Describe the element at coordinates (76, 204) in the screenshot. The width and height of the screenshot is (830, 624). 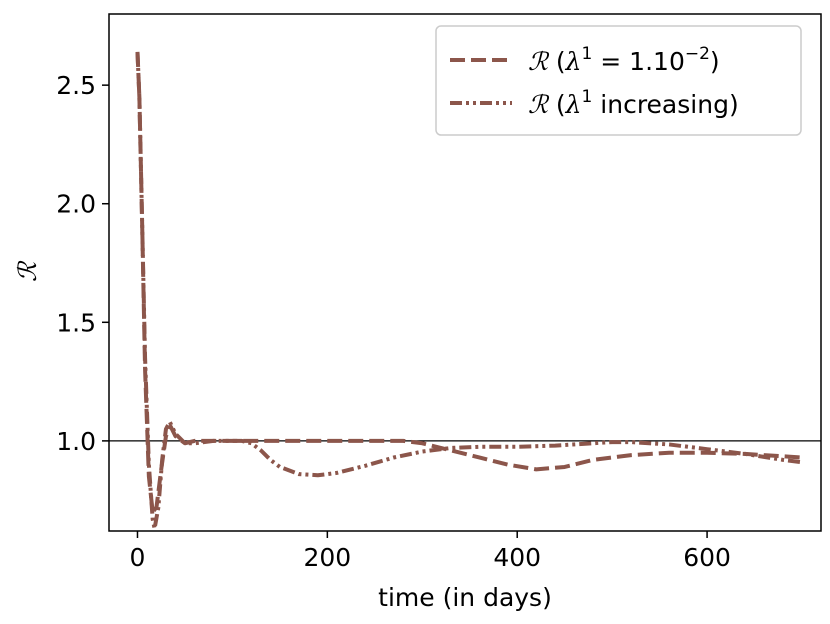
I see `y-tick-label: 2.0` at that location.